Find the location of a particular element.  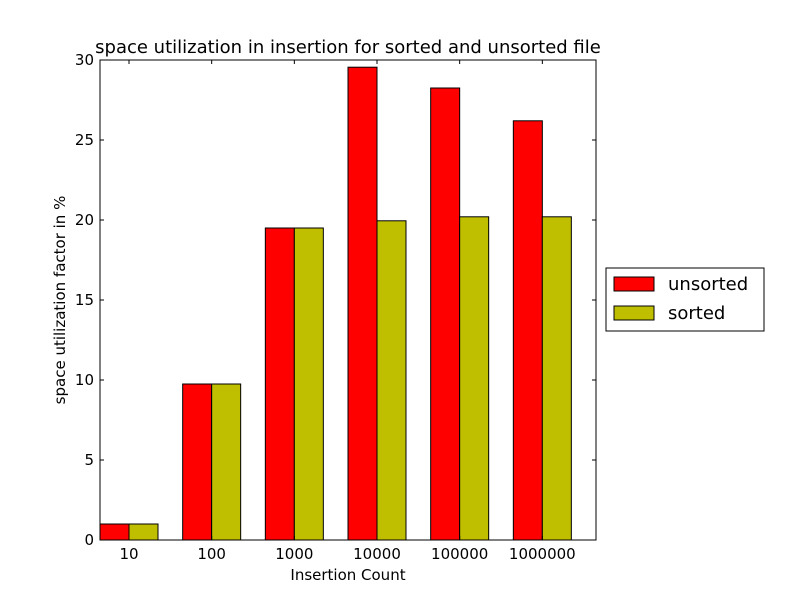

x-tick-label: 100000 is located at coordinates (459, 554).